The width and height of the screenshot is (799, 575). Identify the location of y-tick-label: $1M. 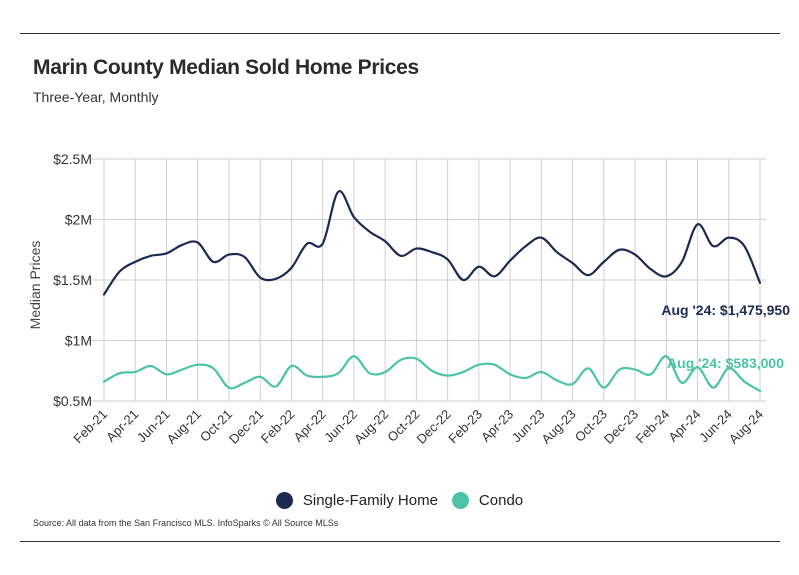
(78, 341).